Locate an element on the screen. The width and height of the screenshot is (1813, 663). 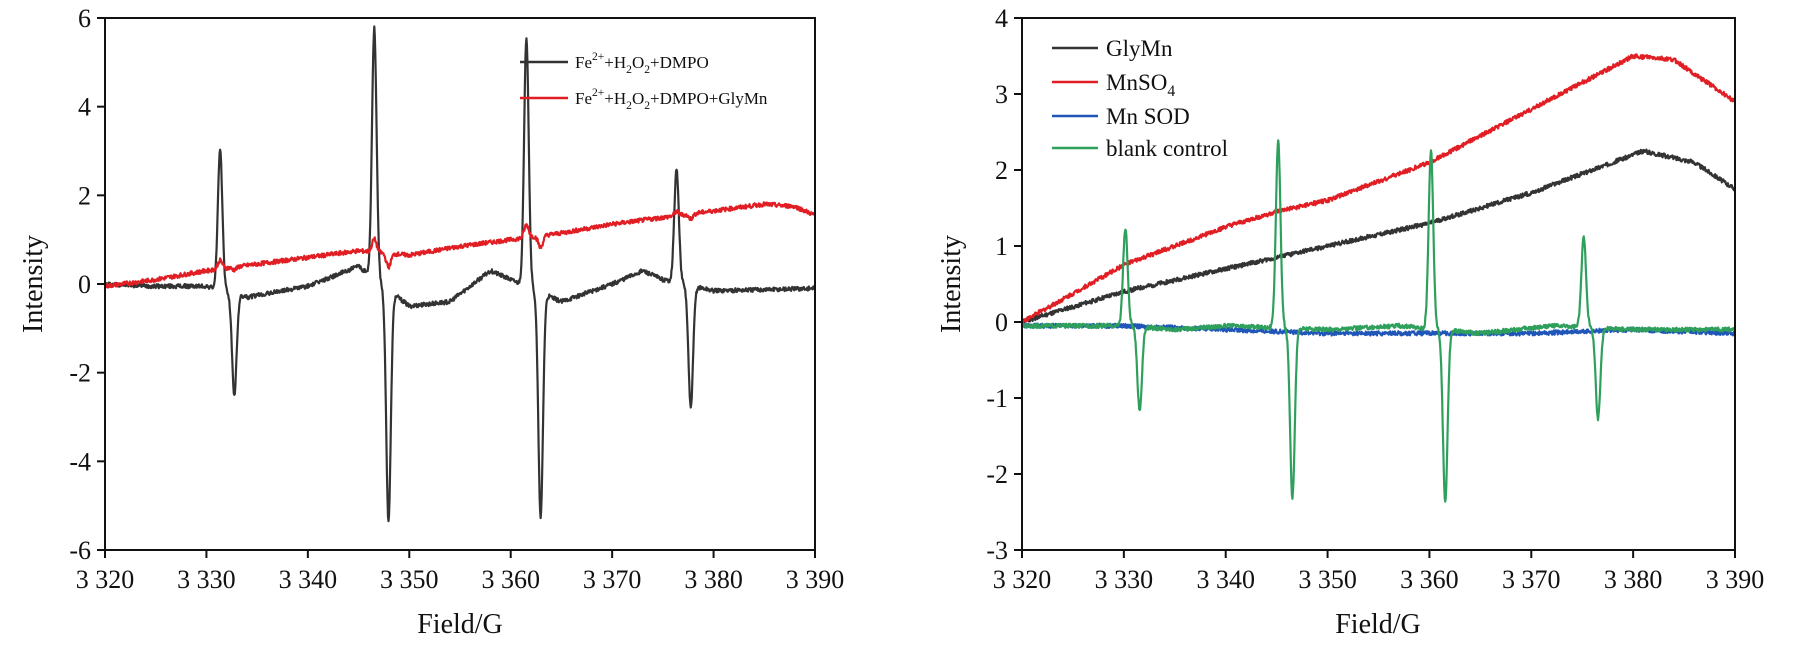
left-y-axis-title: Intensity is located at coordinates (33, 284).